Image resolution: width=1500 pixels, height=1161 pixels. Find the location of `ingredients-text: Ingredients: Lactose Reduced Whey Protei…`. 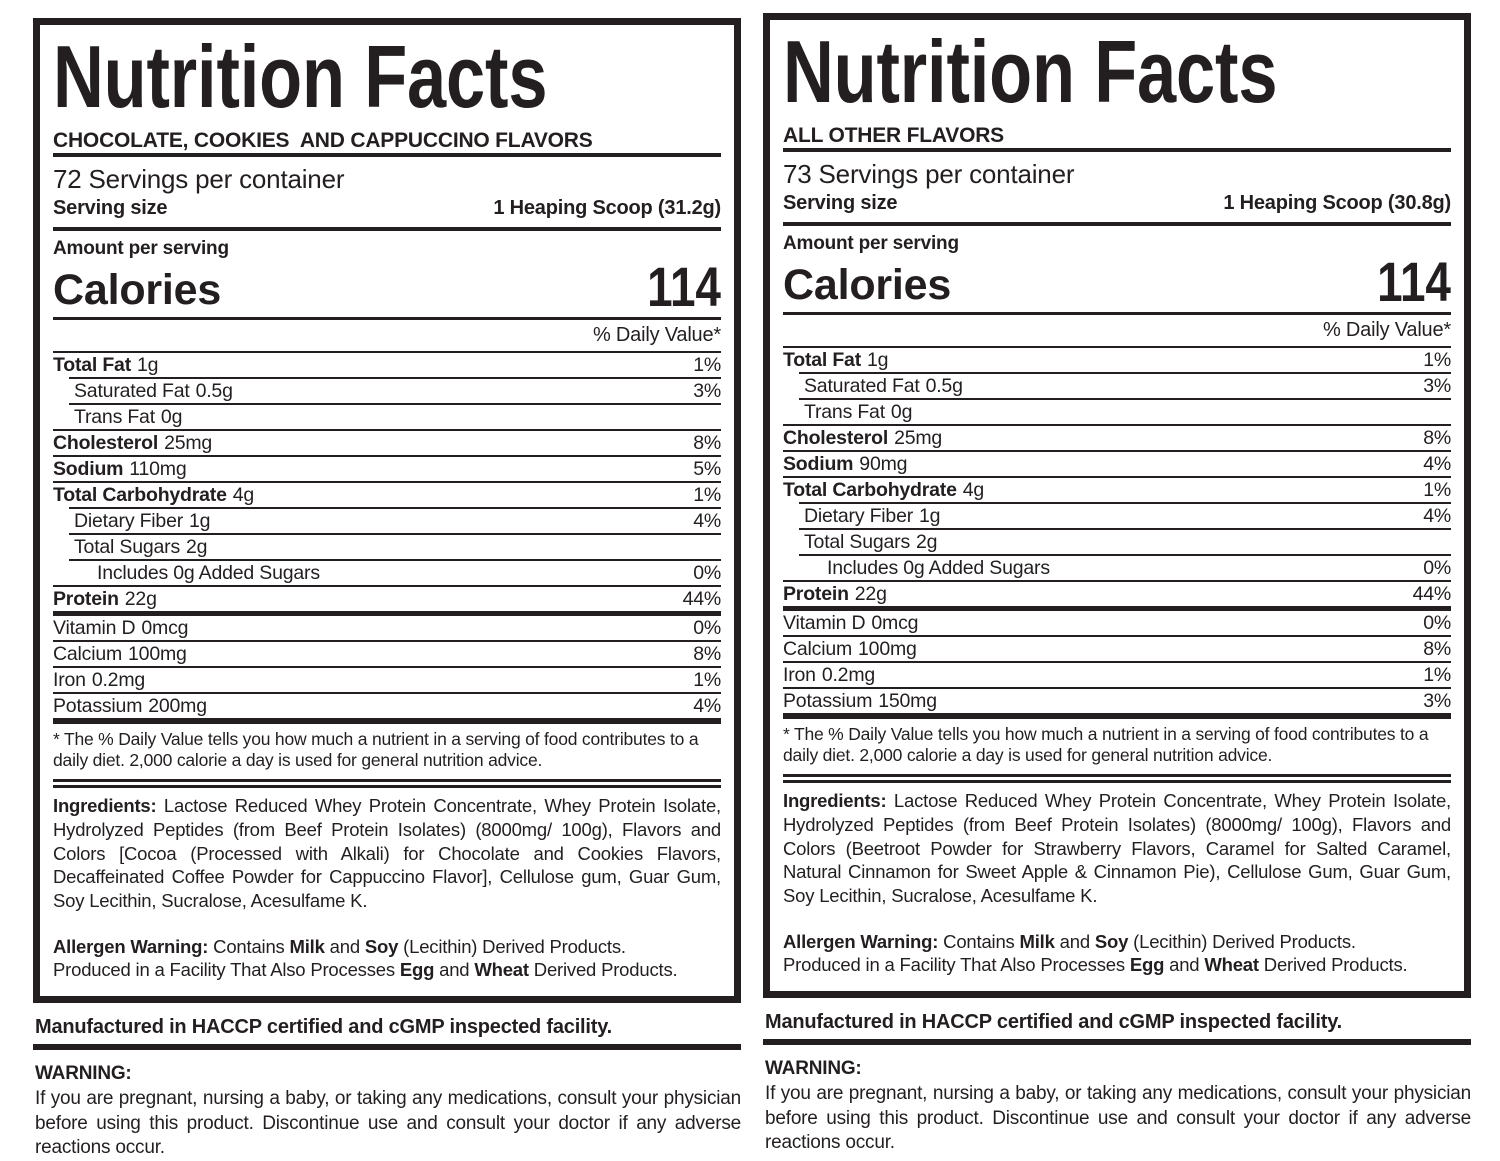

ingredients-text: Ingredients: Lactose Reduced Whey Protei… is located at coordinates (1117, 845).